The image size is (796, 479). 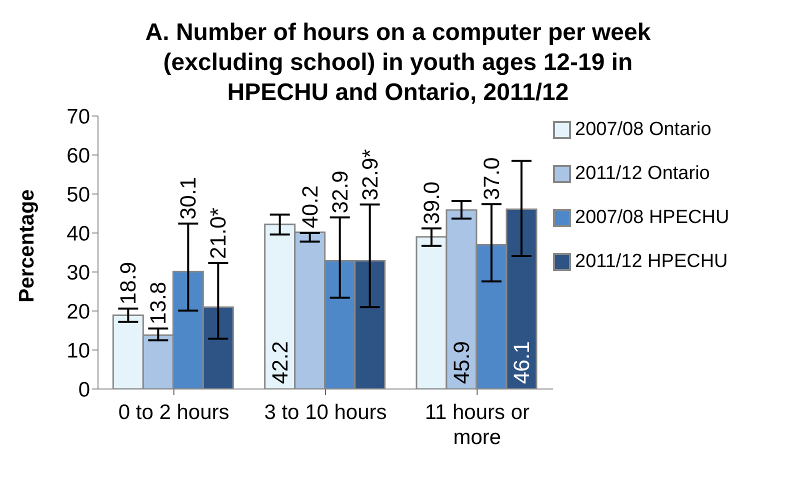 I want to click on x-tick-label: 11 hours or more, so click(x=477, y=425).